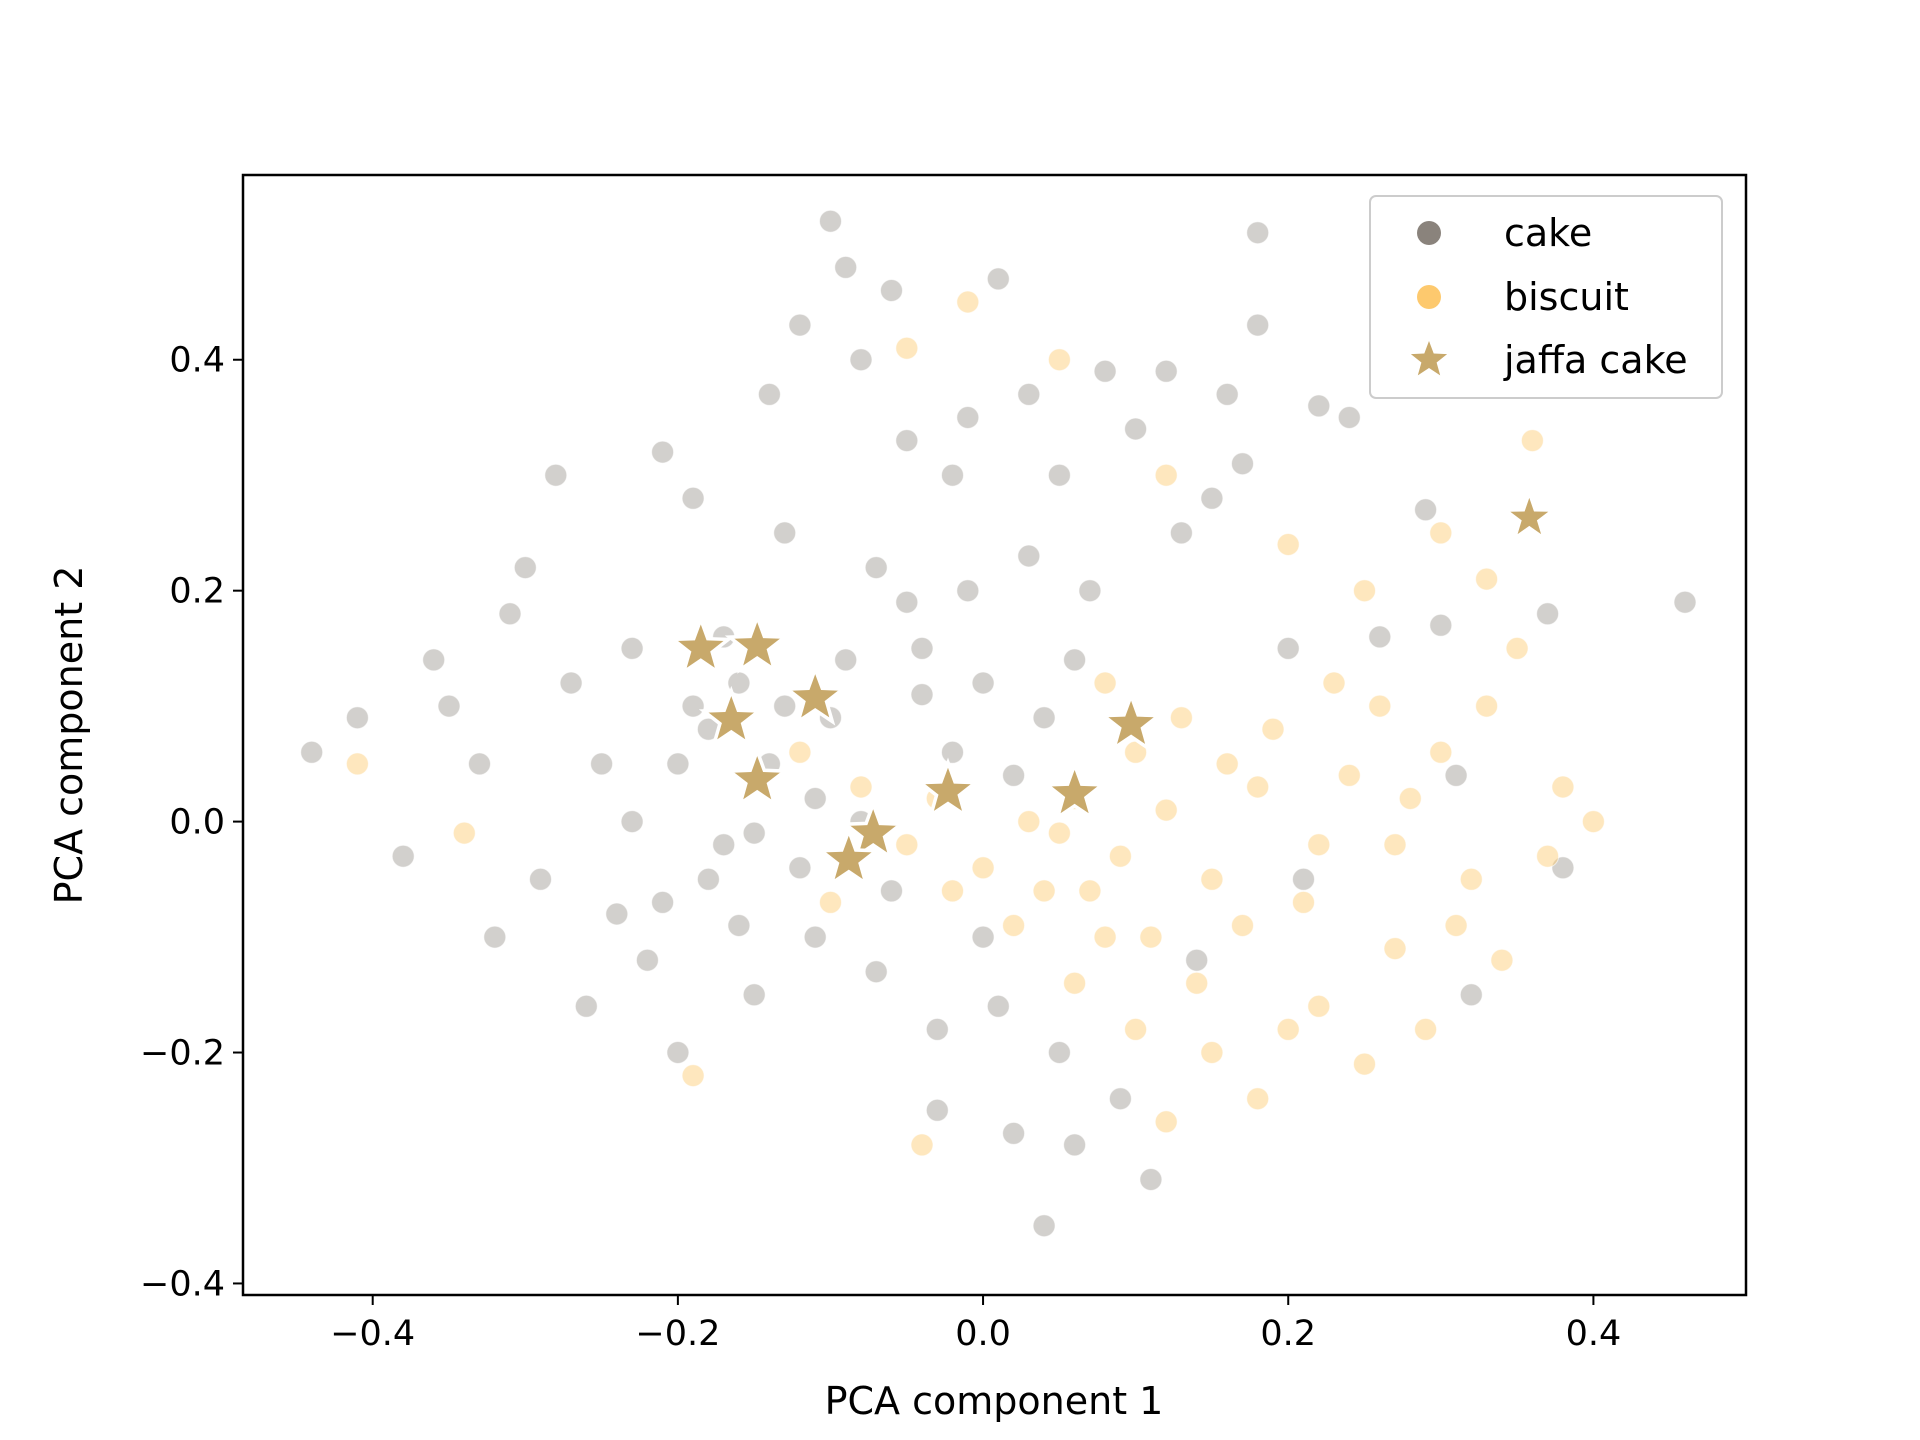 This screenshot has height=1440, width=1920. Describe the element at coordinates (1594, 1334) in the screenshot. I see `x-tick-label: 0.4` at that location.